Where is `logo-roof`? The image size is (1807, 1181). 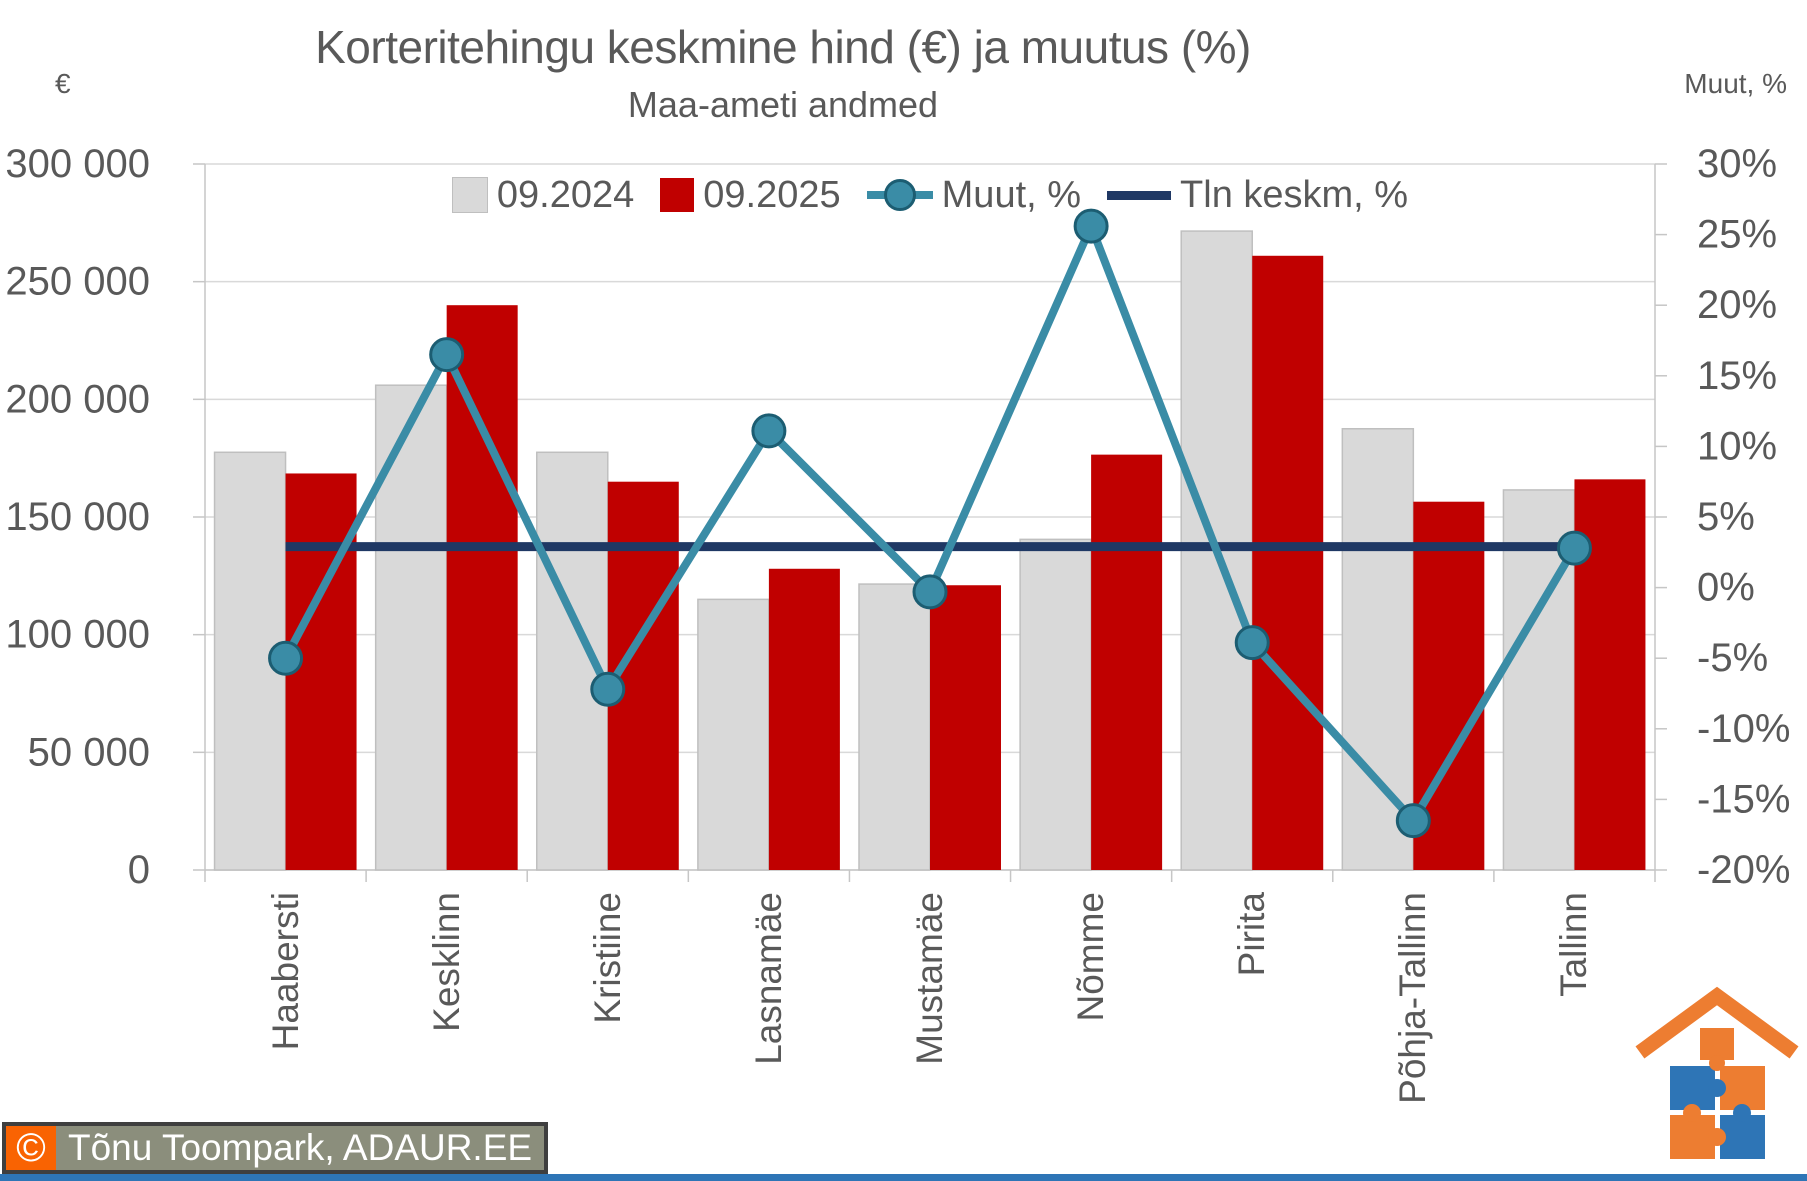
logo-roof is located at coordinates (1717, 1022).